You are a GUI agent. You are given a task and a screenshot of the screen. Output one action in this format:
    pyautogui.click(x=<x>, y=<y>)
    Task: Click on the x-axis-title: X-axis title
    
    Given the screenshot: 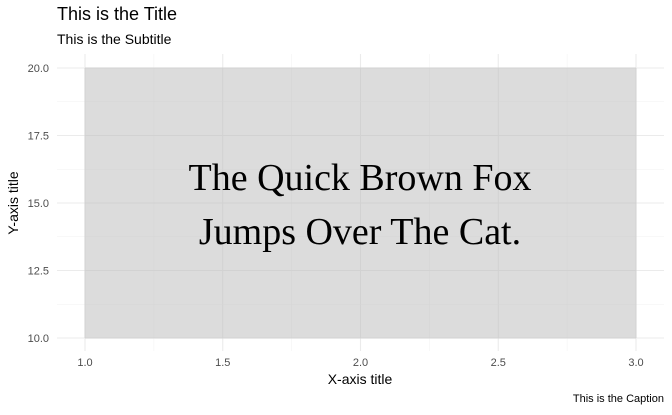 What is the action you would take?
    pyautogui.click(x=360, y=379)
    